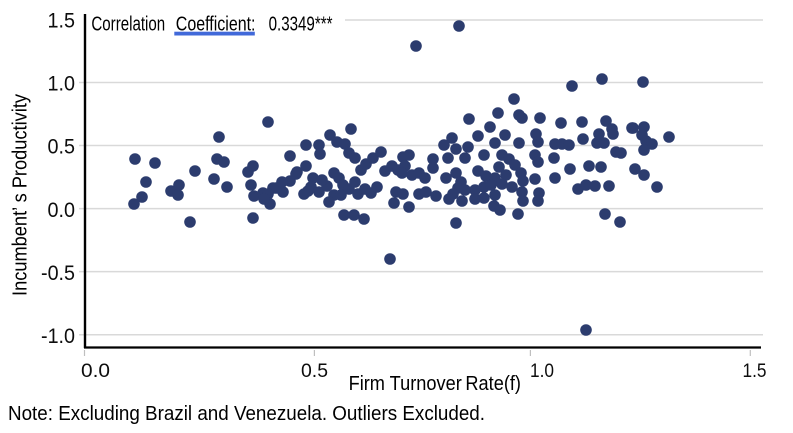 The height and width of the screenshot is (433, 793). Describe the element at coordinates (21, 195) in the screenshot. I see `svg-text: Incumbent’ s Productivity` at that location.